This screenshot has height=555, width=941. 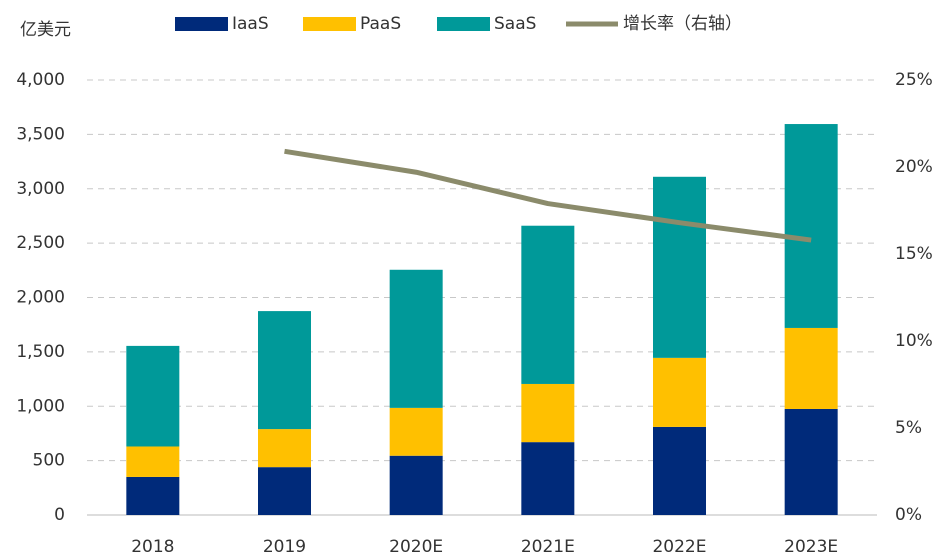 What do you see at coordinates (548, 195) in the screenshot?
I see `line-series` at bounding box center [548, 195].